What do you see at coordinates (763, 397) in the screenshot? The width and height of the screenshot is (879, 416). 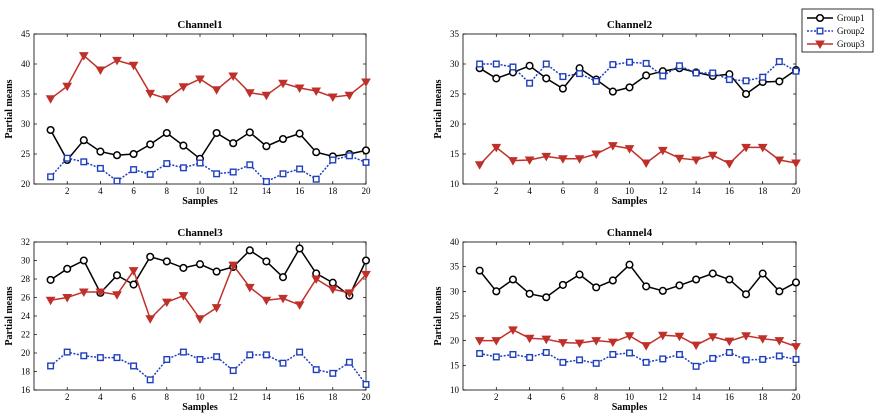 I see `x-tick-label: 18` at bounding box center [763, 397].